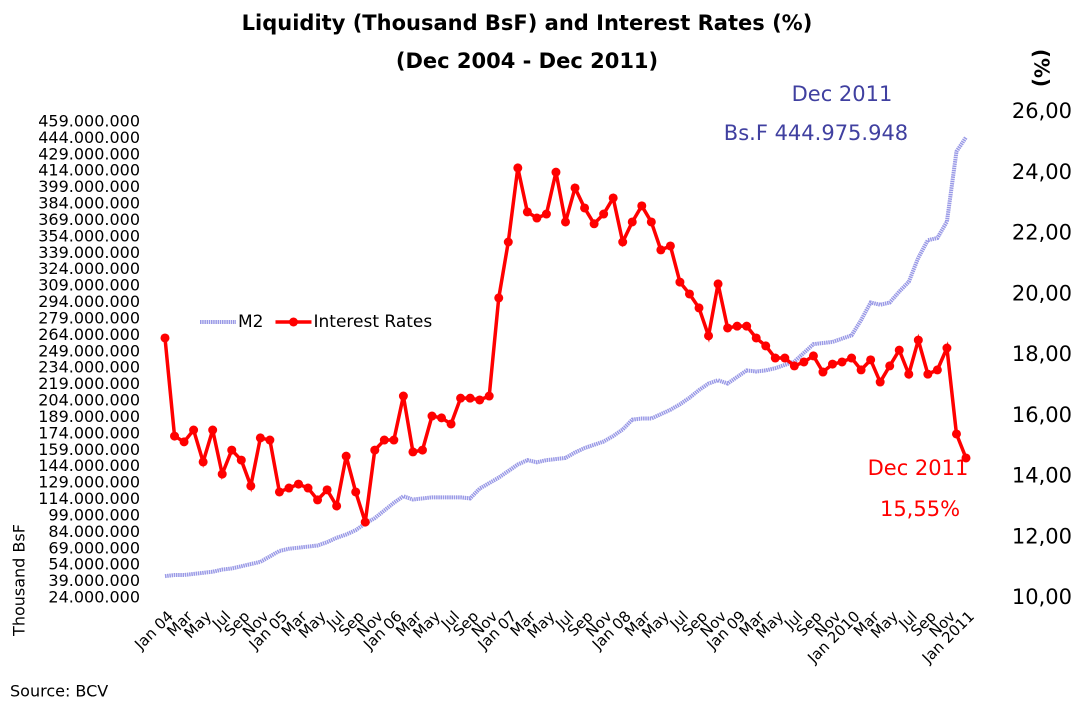 This screenshot has height=702, width=1077. Describe the element at coordinates (94, 564) in the screenshot. I see `y-tick-label: 54.000.000` at that location.